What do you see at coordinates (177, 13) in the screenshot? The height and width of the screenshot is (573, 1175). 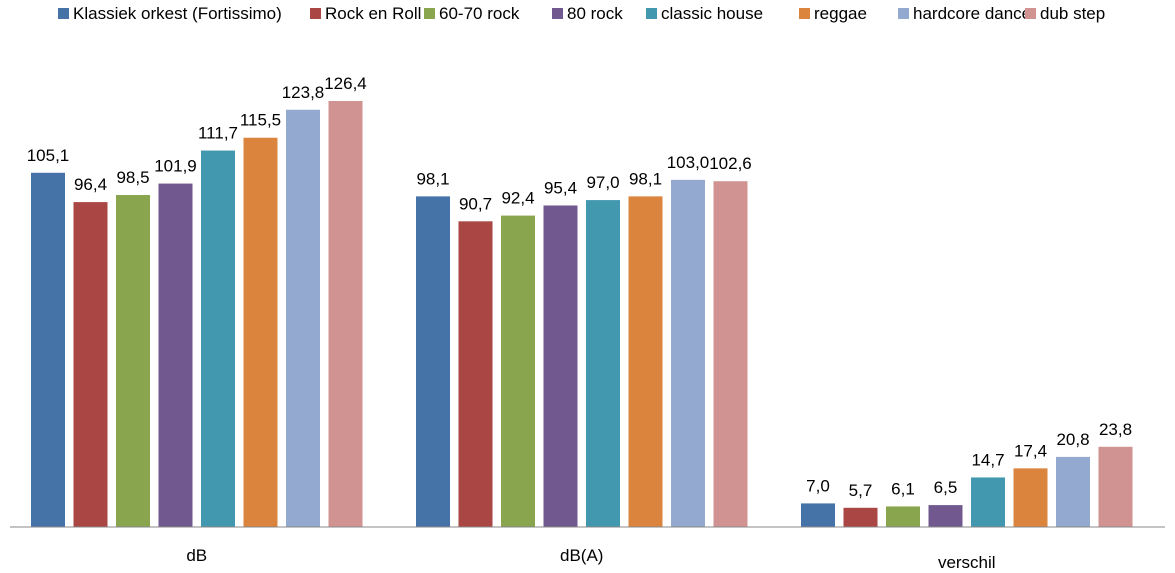 I see `legend-label-0: Klassiek orkest (Fortissimo)` at bounding box center [177, 13].